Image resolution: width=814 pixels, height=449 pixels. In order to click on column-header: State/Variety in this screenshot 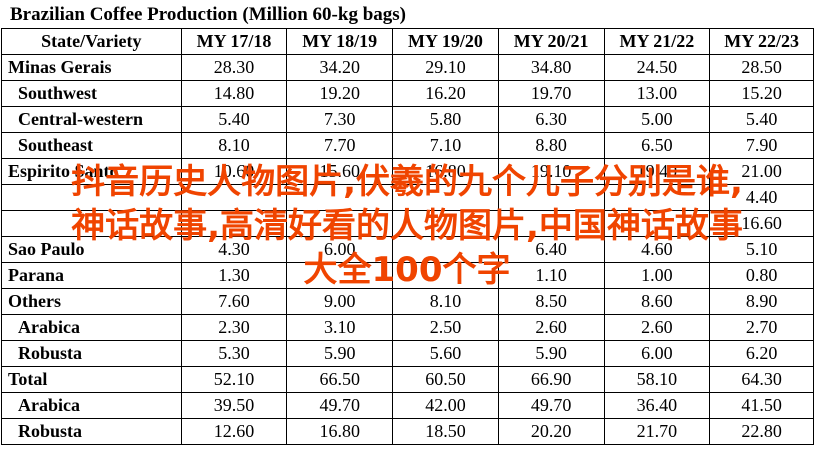, I will do `click(91, 41)`.